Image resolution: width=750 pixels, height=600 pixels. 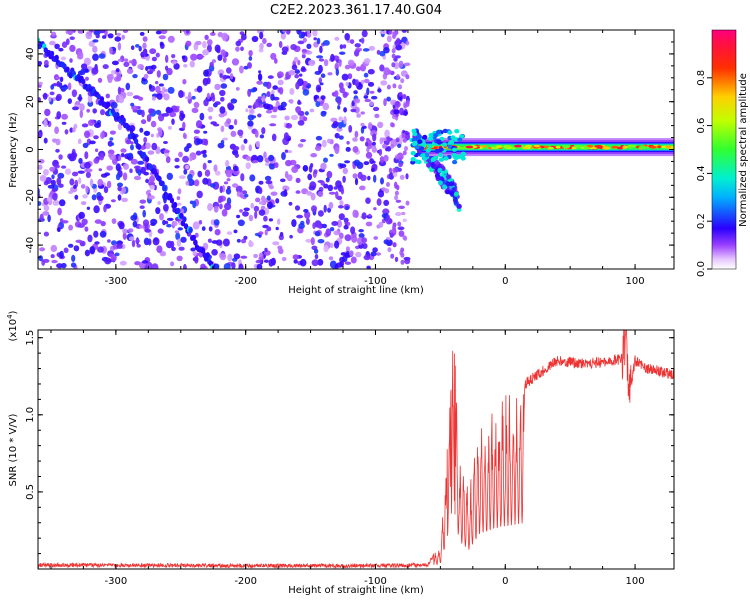 I want to click on spectrogram-onset-cell, so click(x=438, y=132).